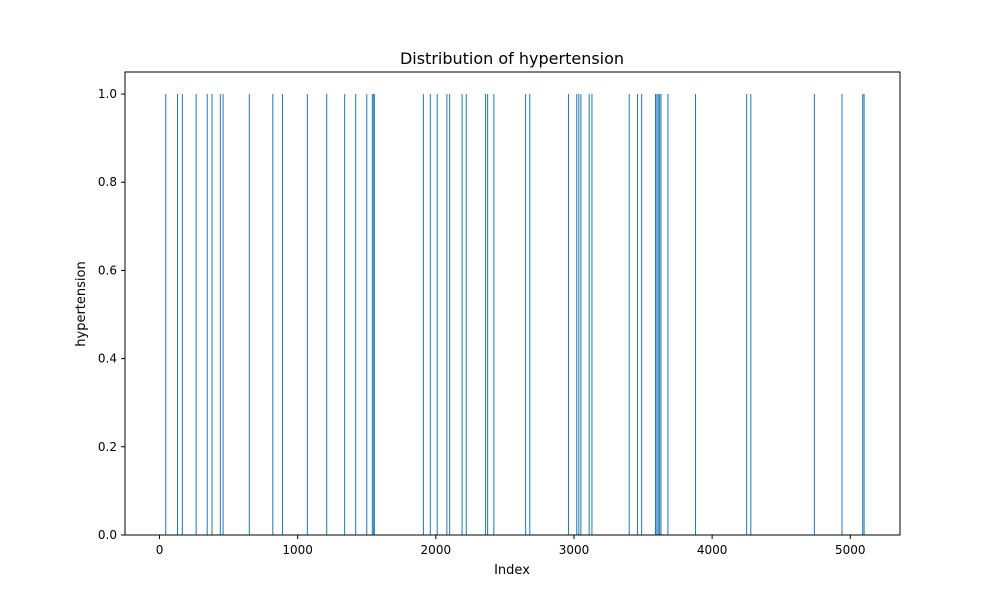  Describe the element at coordinates (511, 546) in the screenshot. I see `x-axis-ticks: 0 1000 2000 3000 4000 5000` at that location.